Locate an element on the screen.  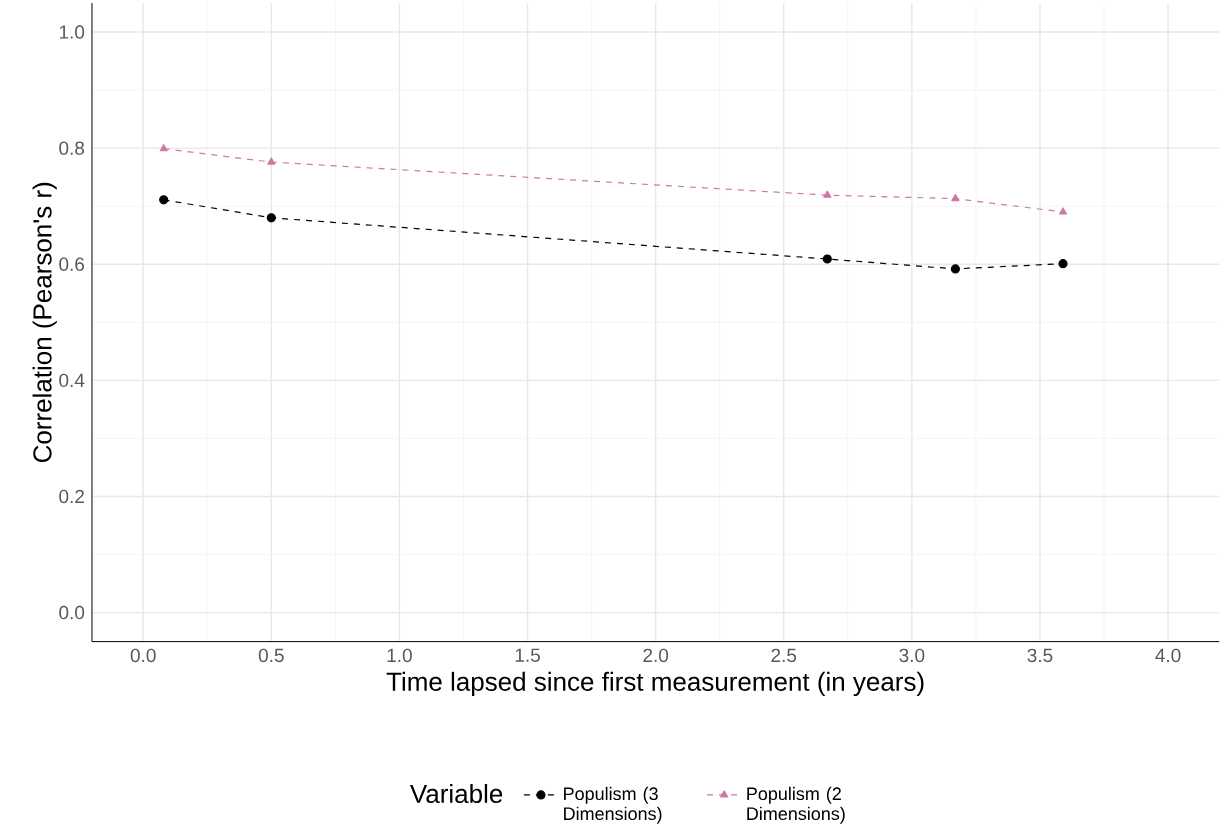
legend-label: Populism (2 Dimensions) is located at coordinates (796, 805).